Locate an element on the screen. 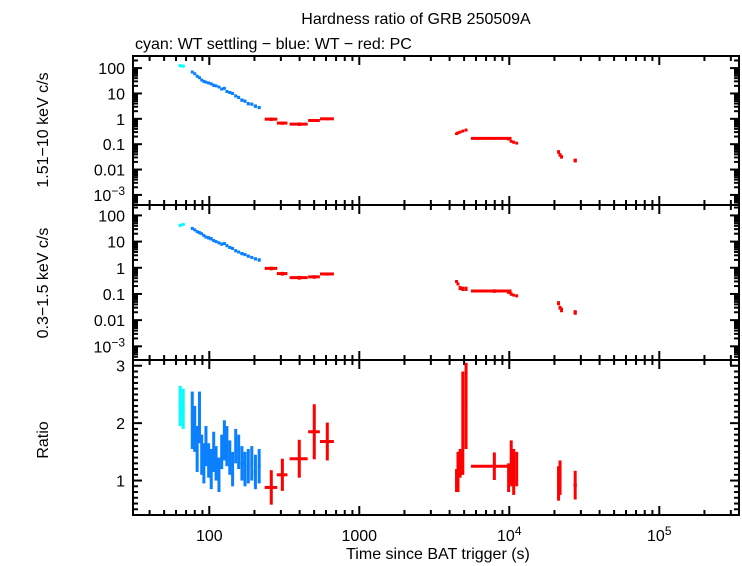  y-tick-label: 2 is located at coordinates (120, 424).